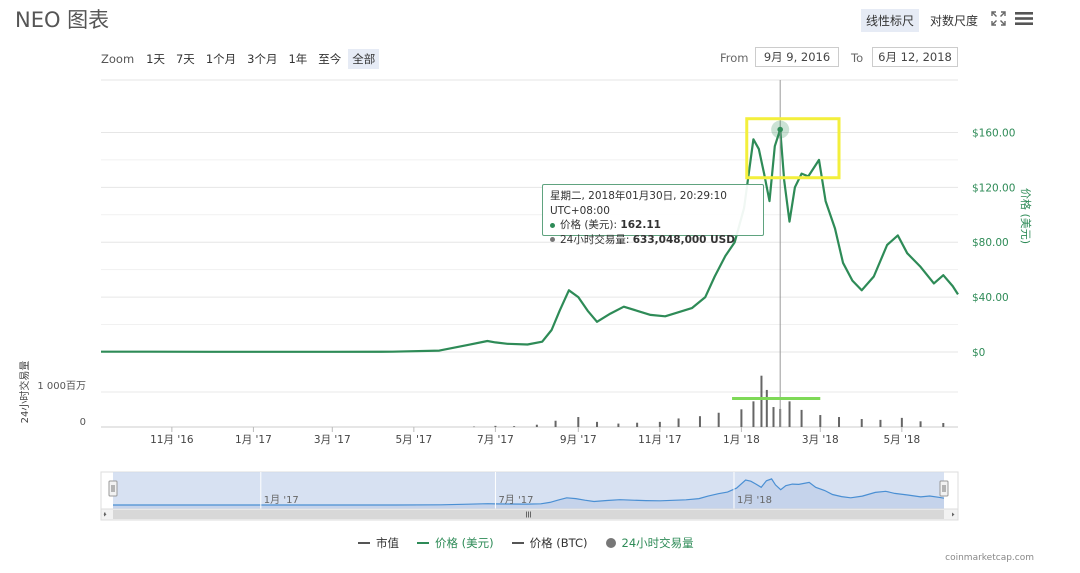 The width and height of the screenshot is (1080, 573). What do you see at coordinates (253, 440) in the screenshot?
I see `x-tick-label: 1月 '17` at bounding box center [253, 440].